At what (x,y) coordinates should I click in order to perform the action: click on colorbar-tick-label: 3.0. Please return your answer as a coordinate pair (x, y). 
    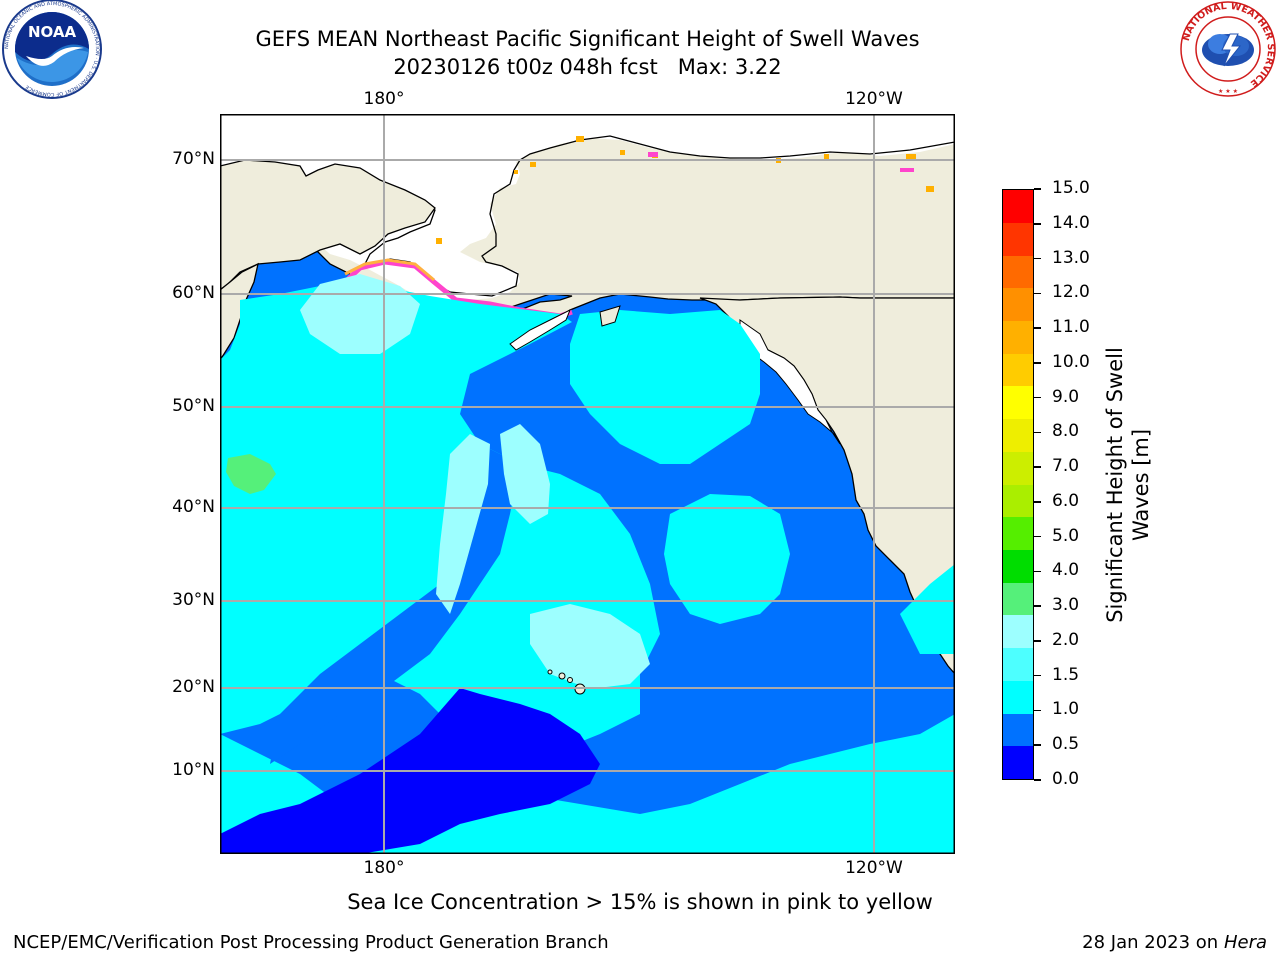
    Looking at the image, I should click on (1066, 605).